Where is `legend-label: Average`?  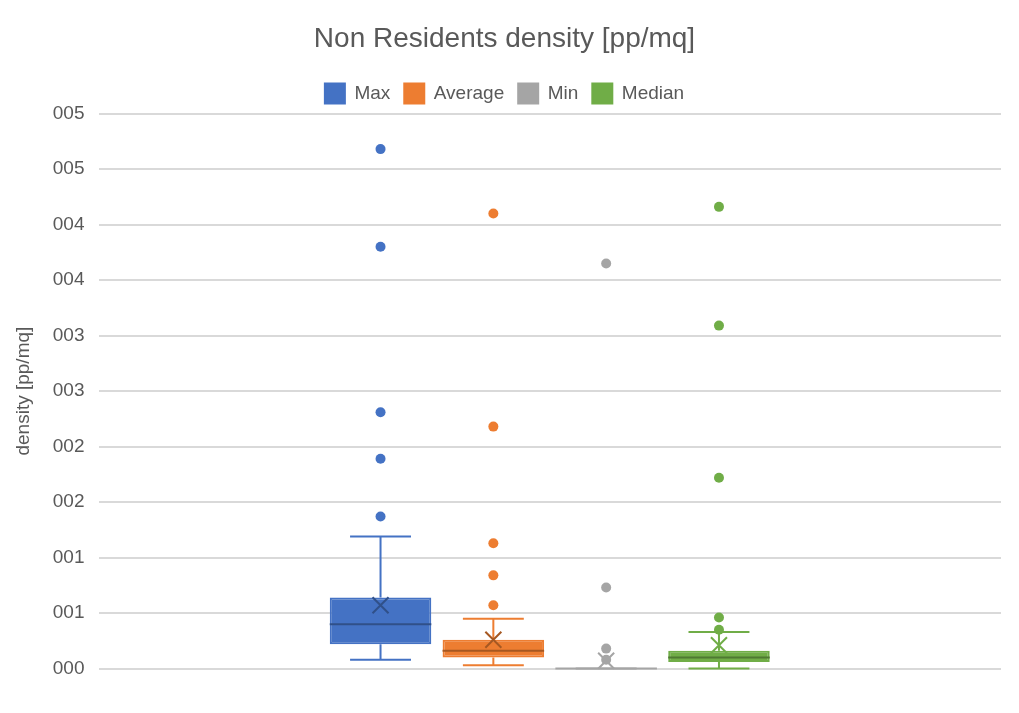
legend-label: Average is located at coordinates (469, 92).